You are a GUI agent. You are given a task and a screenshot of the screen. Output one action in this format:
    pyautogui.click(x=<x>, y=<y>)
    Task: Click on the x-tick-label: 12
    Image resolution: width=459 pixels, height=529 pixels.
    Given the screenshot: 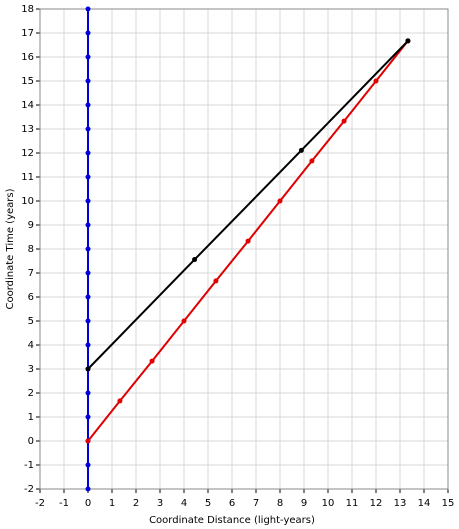 What is the action you would take?
    pyautogui.click(x=376, y=503)
    